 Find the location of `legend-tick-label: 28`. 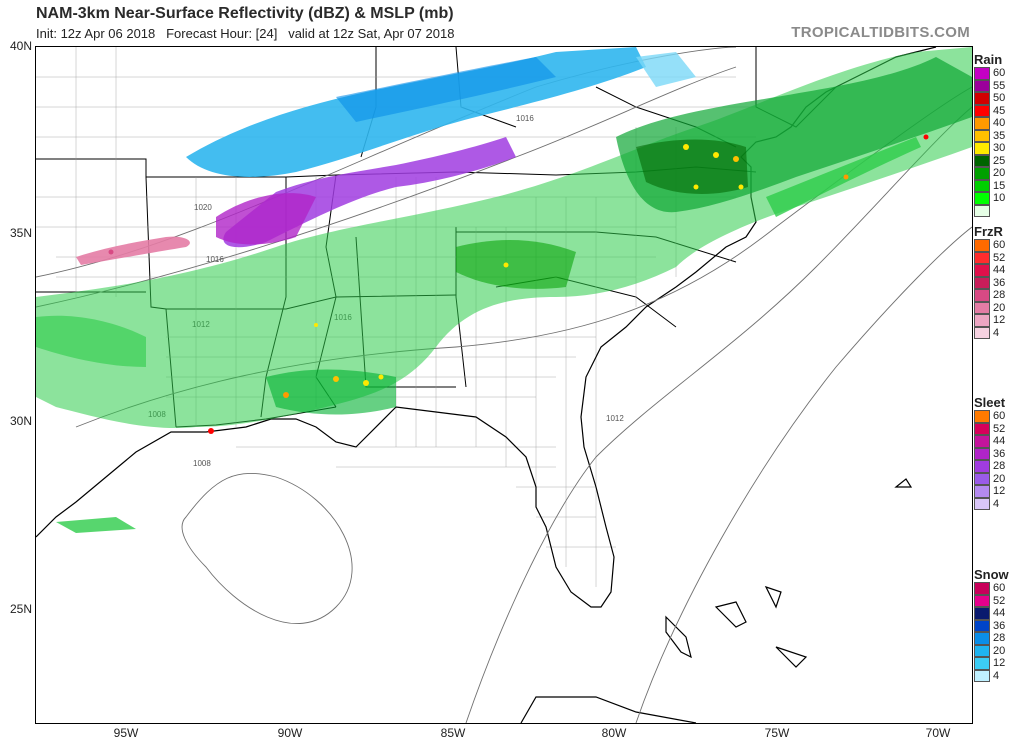

legend-tick-label: 28 is located at coordinates (999, 466).